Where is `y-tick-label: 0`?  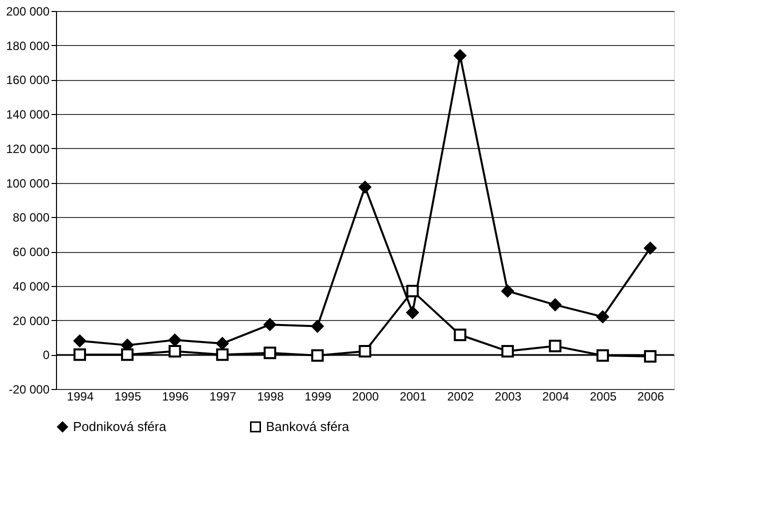
y-tick-label: 0 is located at coordinates (46, 355).